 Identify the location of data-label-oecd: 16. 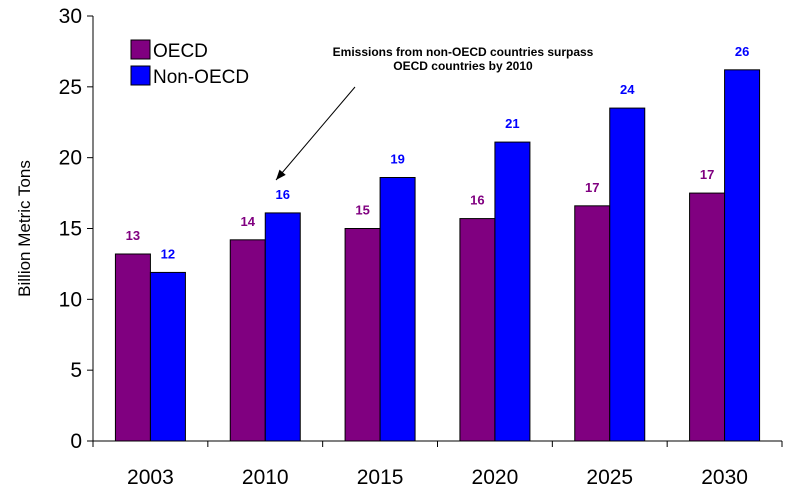
(477, 200).